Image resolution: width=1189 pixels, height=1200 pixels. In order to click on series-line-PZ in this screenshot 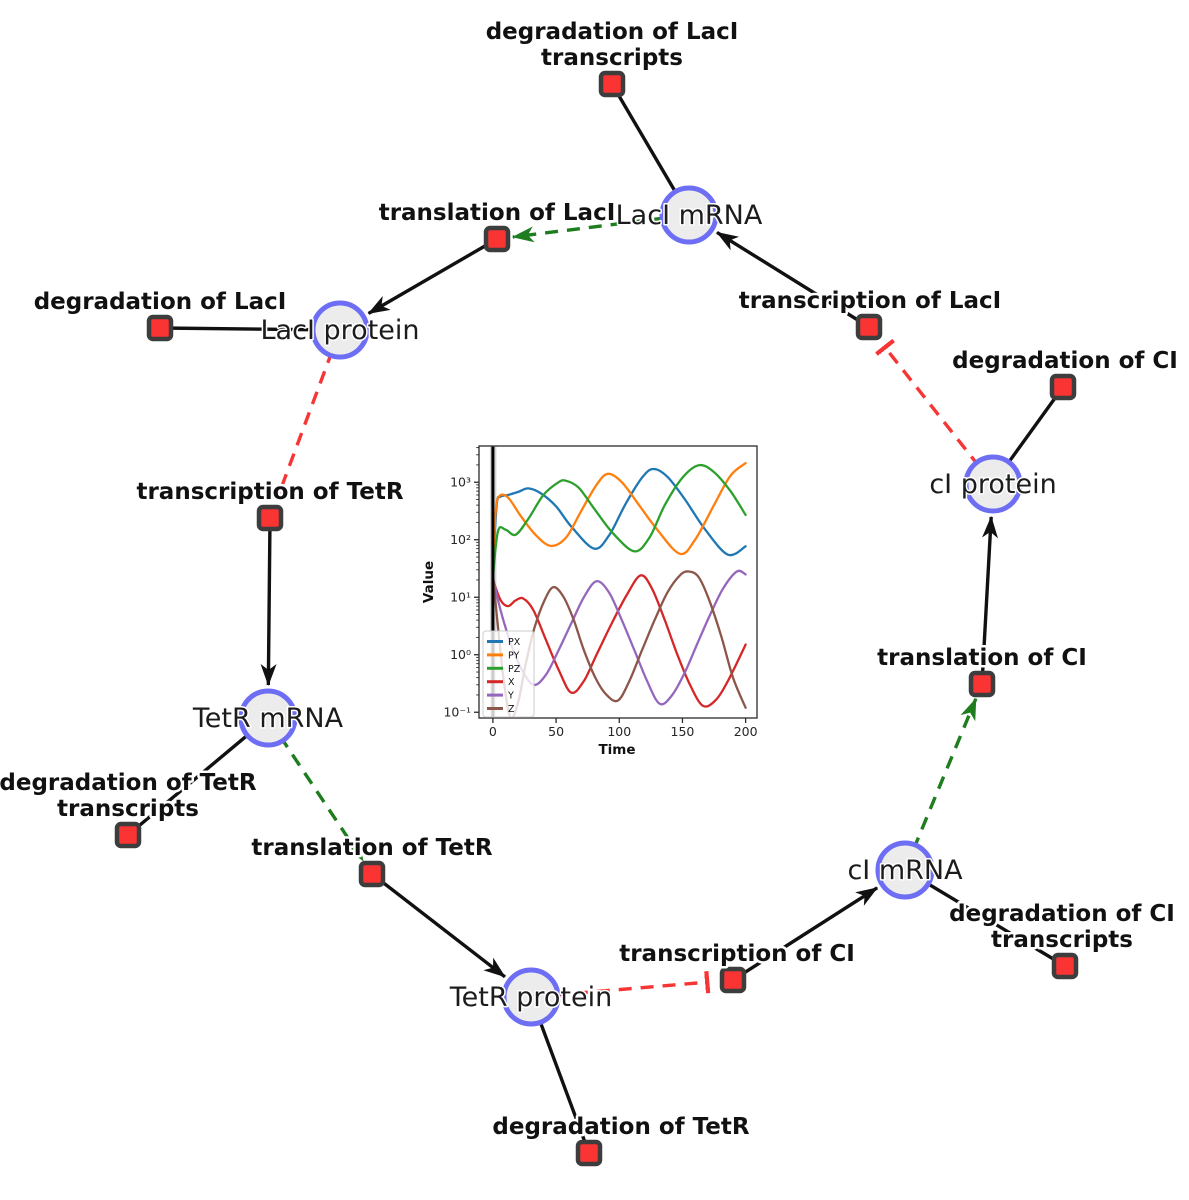, I will do `click(619, 521)`.